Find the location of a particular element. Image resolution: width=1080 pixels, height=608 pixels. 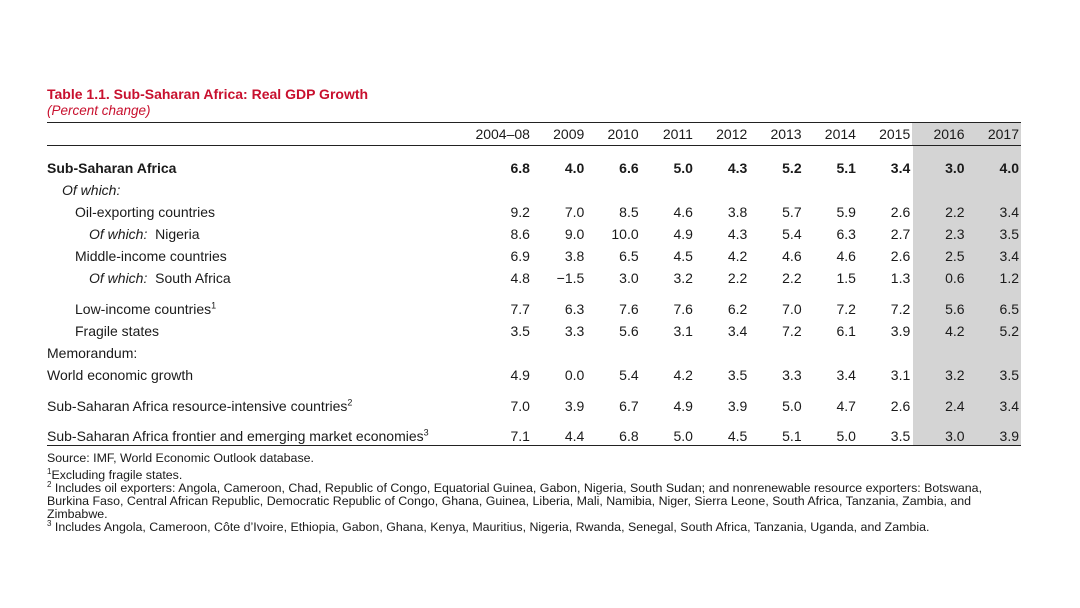

row-label: Middle-income countries is located at coordinates (252, 254).